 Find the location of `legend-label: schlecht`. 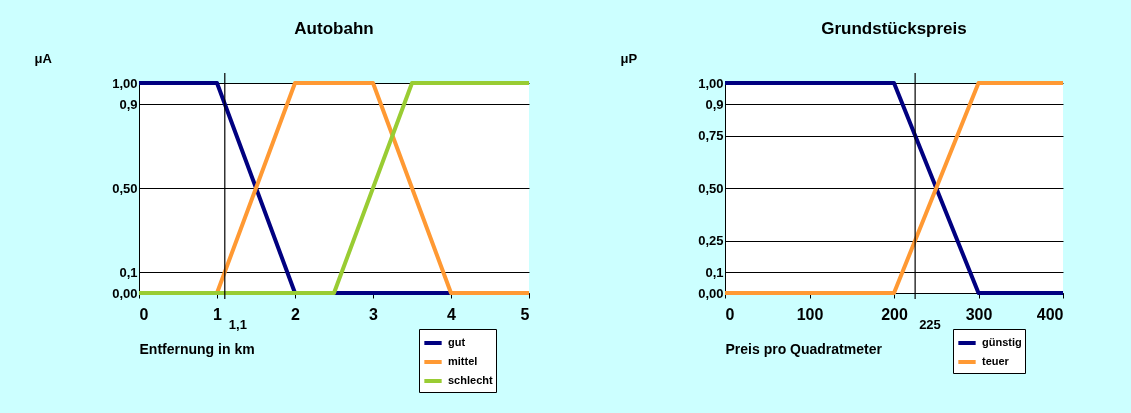

legend-label: schlecht is located at coordinates (470, 380).